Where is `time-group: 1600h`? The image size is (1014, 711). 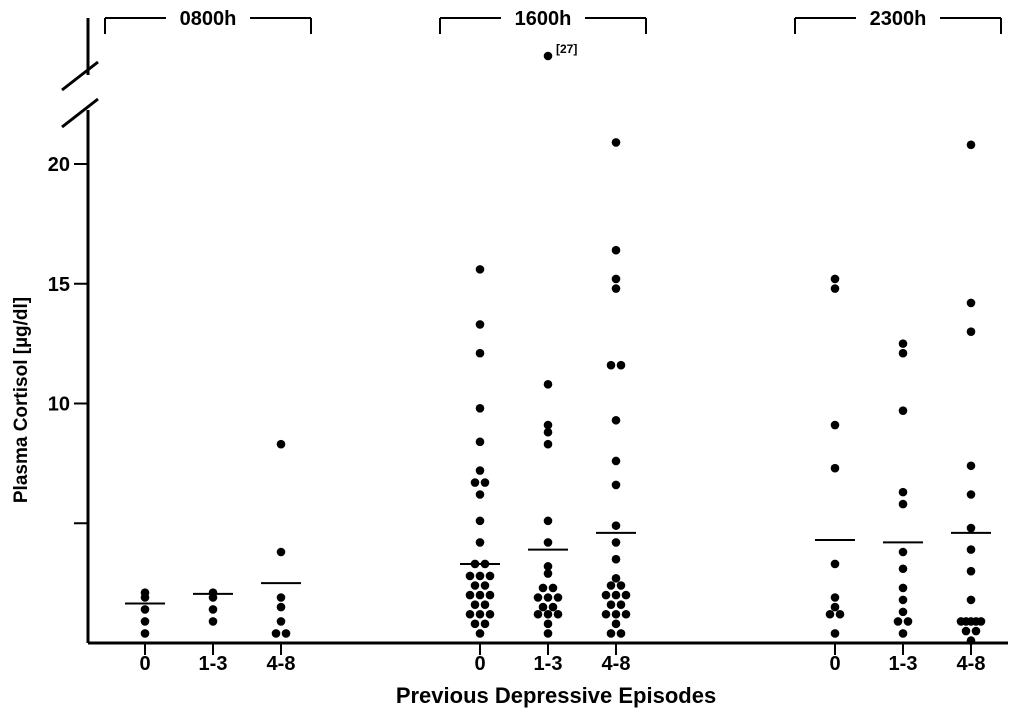
time-group: 1600h is located at coordinates (543, 21).